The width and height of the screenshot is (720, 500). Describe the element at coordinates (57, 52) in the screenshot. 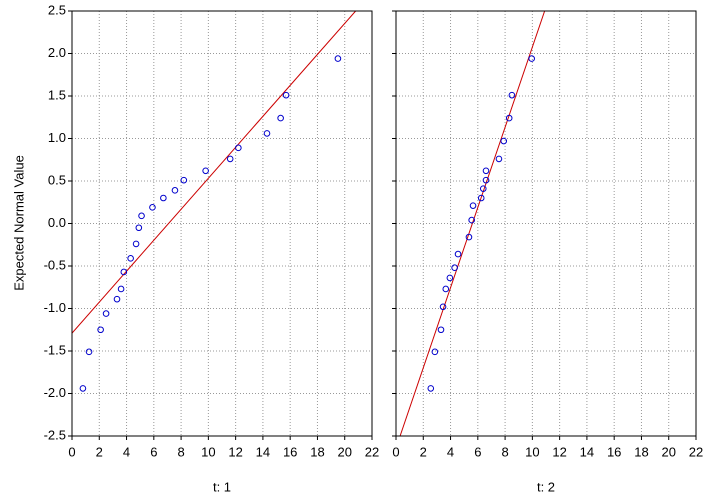

I see `y-tick-label: 2.0` at that location.